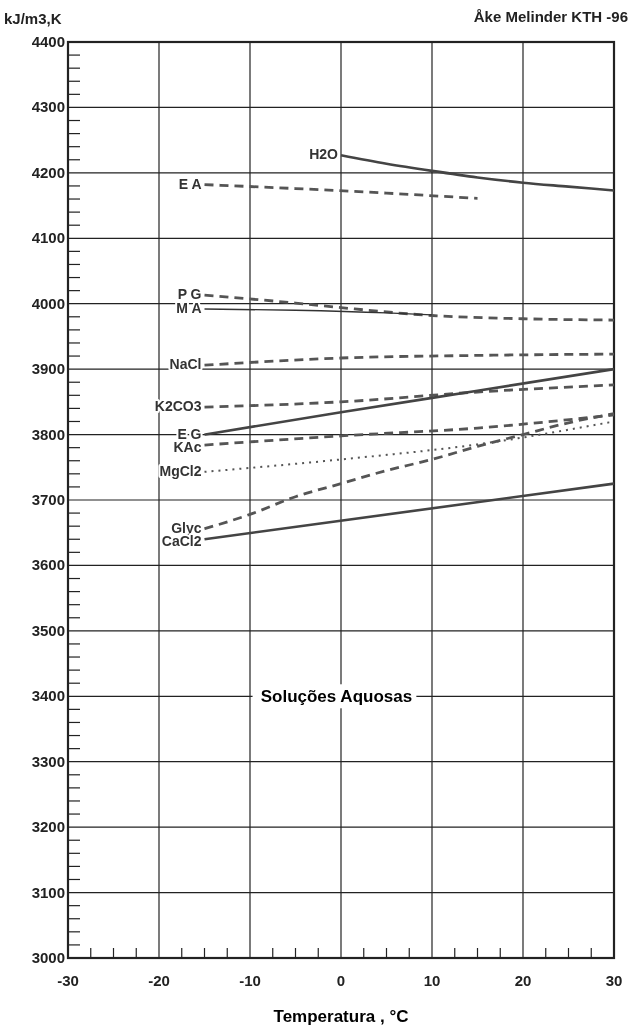  Describe the element at coordinates (48, 369) in the screenshot. I see `y-tick-label: 3900` at that location.